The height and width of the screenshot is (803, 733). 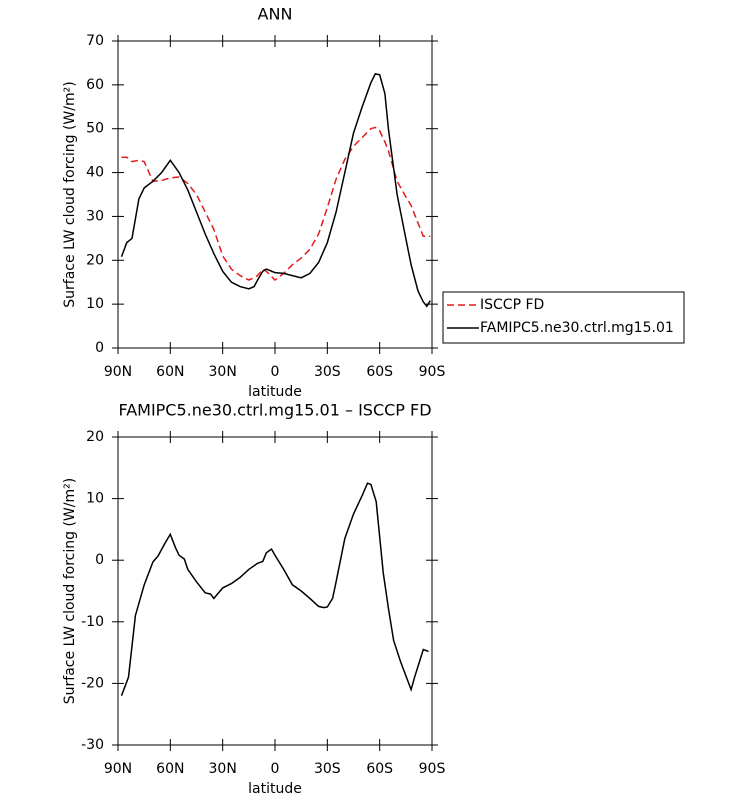 What do you see at coordinates (92, 683) in the screenshot?
I see `y-tick-label: -20` at bounding box center [92, 683].